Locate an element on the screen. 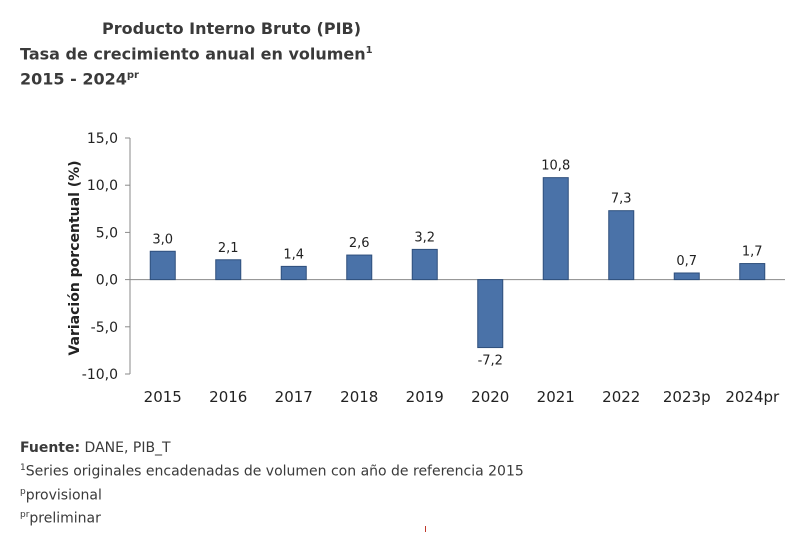  y-axis-label: Variación porcentual (%) is located at coordinates (75, 257).